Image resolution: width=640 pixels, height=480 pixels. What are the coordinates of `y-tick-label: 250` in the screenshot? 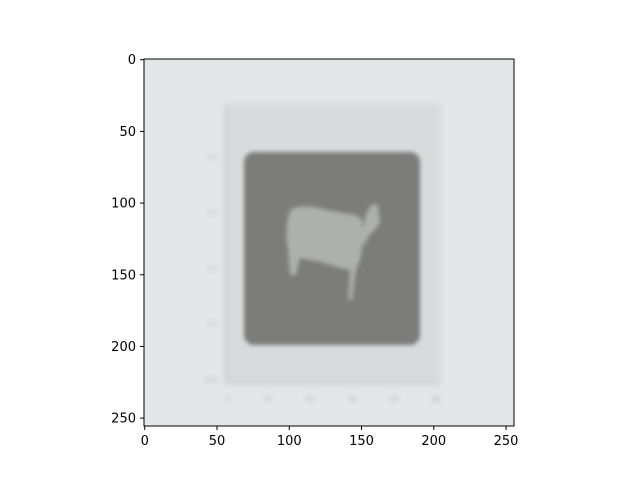 It's located at (123, 419).